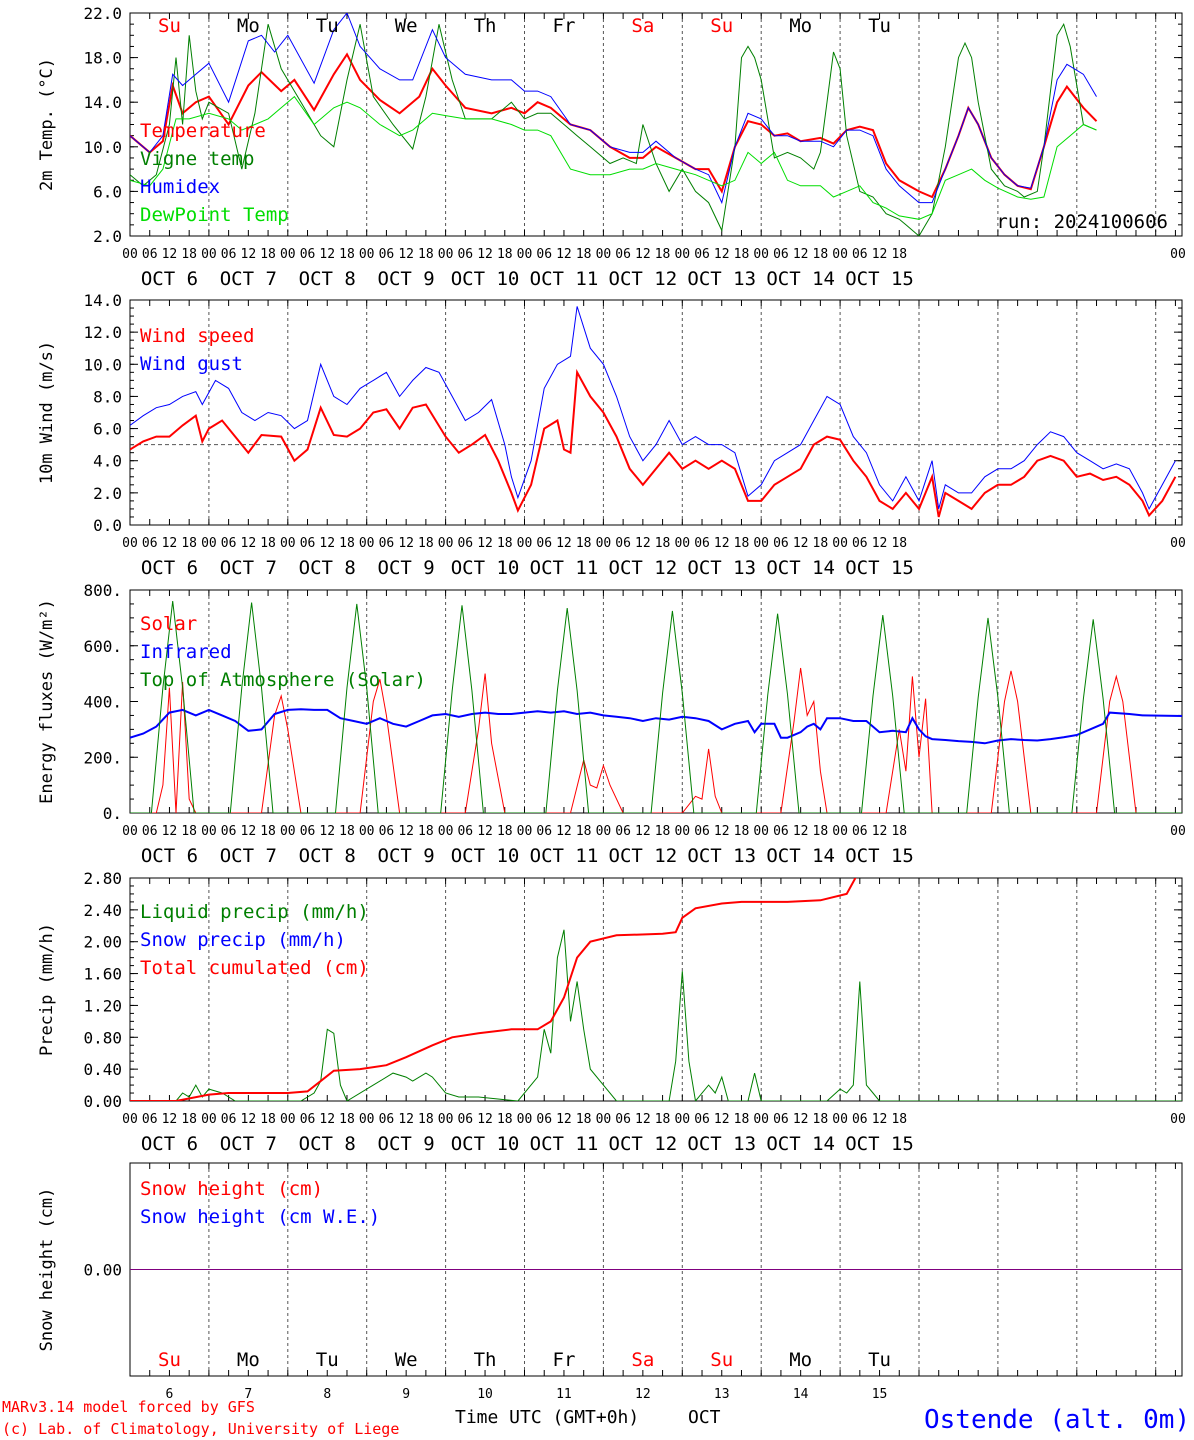 The height and width of the screenshot is (1440, 1194). Describe the element at coordinates (327, 279) in the screenshot. I see `date-label: OCT 8` at that location.